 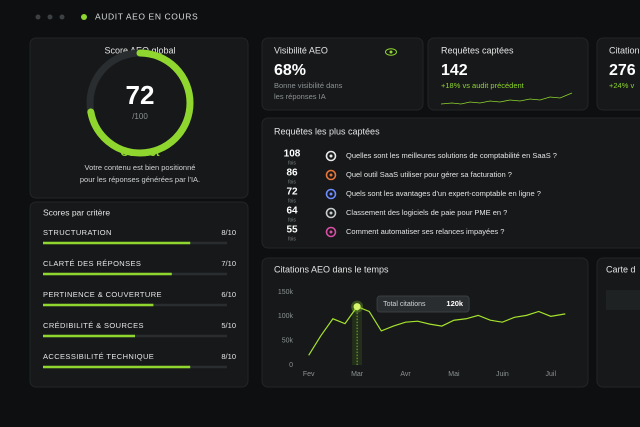 What do you see at coordinates (477, 50) in the screenshot?
I see `kpi-title: Requêtes captées` at bounding box center [477, 50].